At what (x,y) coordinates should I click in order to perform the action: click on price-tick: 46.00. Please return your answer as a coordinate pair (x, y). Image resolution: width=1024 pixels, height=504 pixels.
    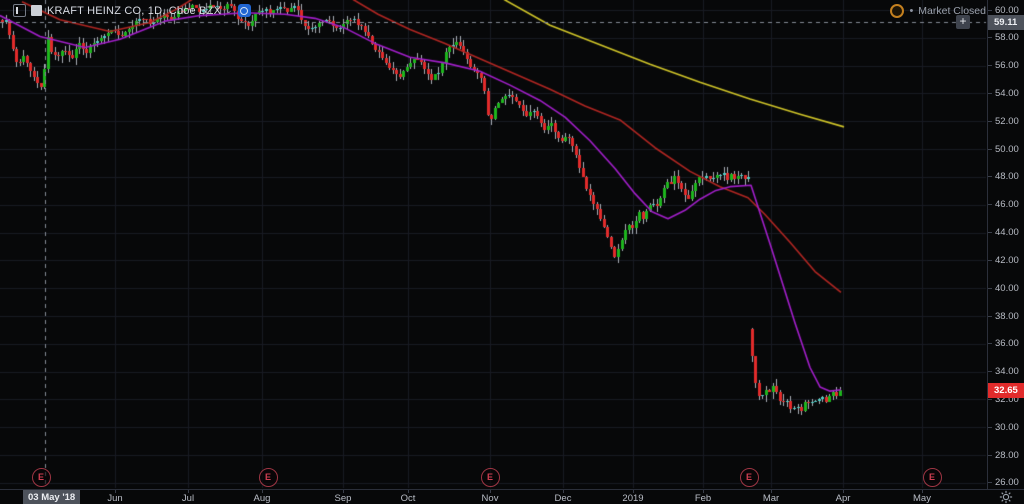
    Looking at the image, I should click on (1006, 204).